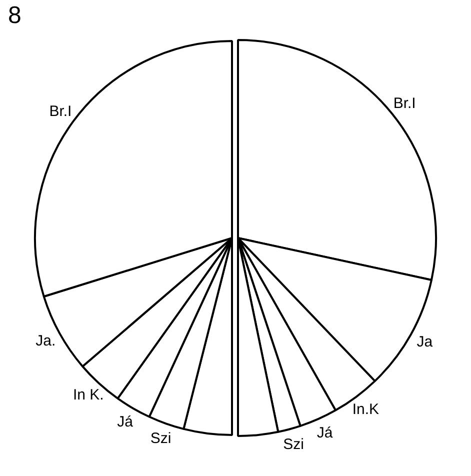 The width and height of the screenshot is (471, 476). I want to click on slice-label: Ja, so click(425, 342).